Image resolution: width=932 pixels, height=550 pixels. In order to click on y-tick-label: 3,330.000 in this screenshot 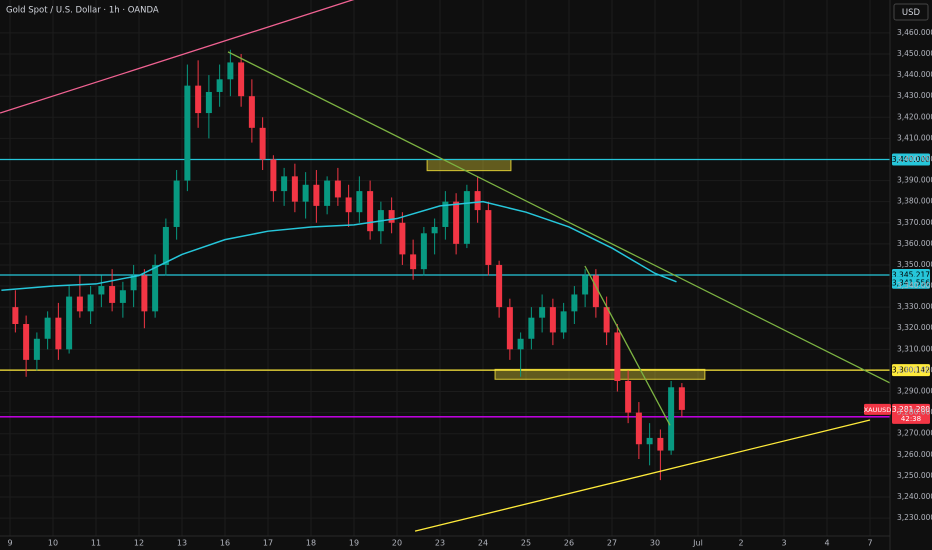, I will do `click(914, 306)`.